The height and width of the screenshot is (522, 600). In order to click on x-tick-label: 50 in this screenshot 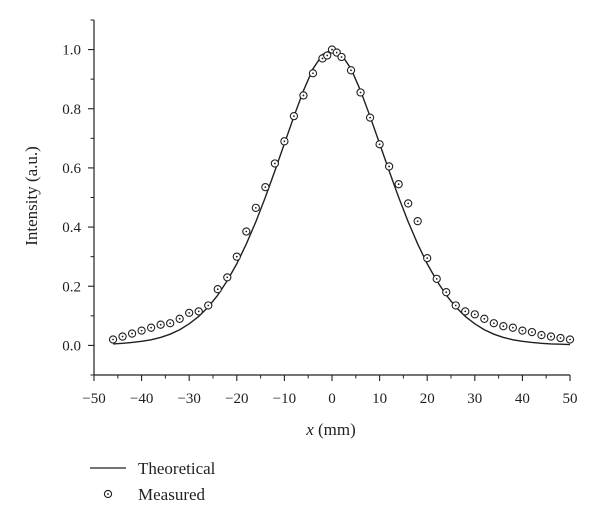, I will do `click(570, 399)`.